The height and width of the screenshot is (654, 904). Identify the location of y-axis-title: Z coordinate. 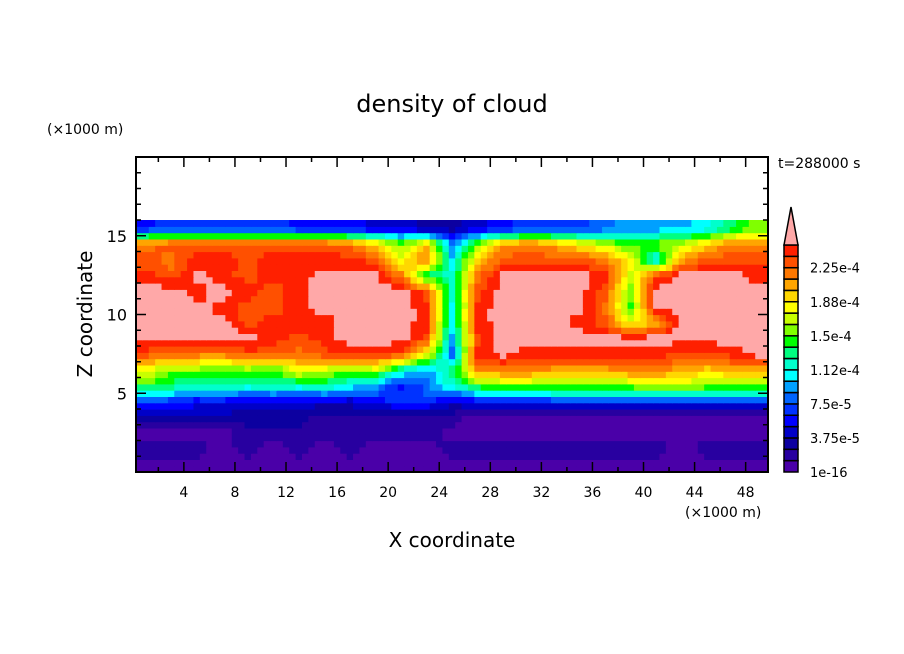
(85, 314).